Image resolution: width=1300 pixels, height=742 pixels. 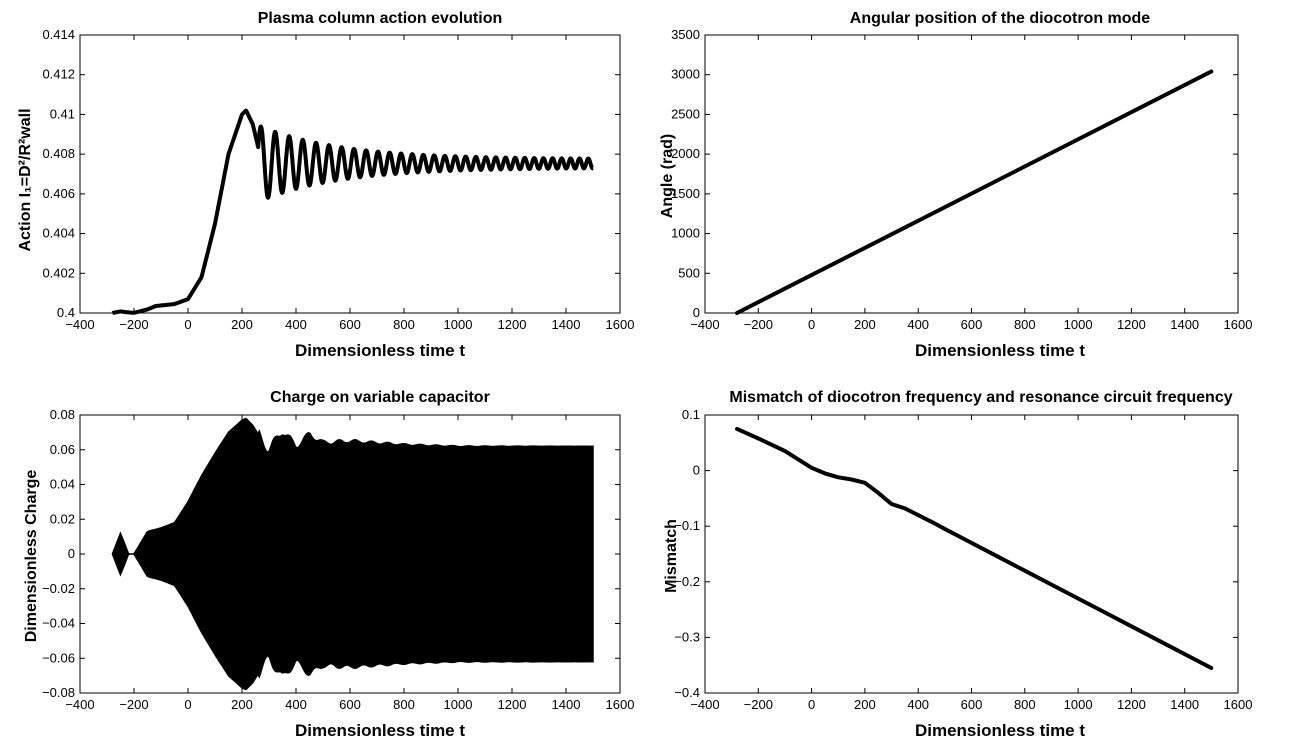 What do you see at coordinates (380, 397) in the screenshot?
I see `chart-title: Charge on variable capacitor` at bounding box center [380, 397].